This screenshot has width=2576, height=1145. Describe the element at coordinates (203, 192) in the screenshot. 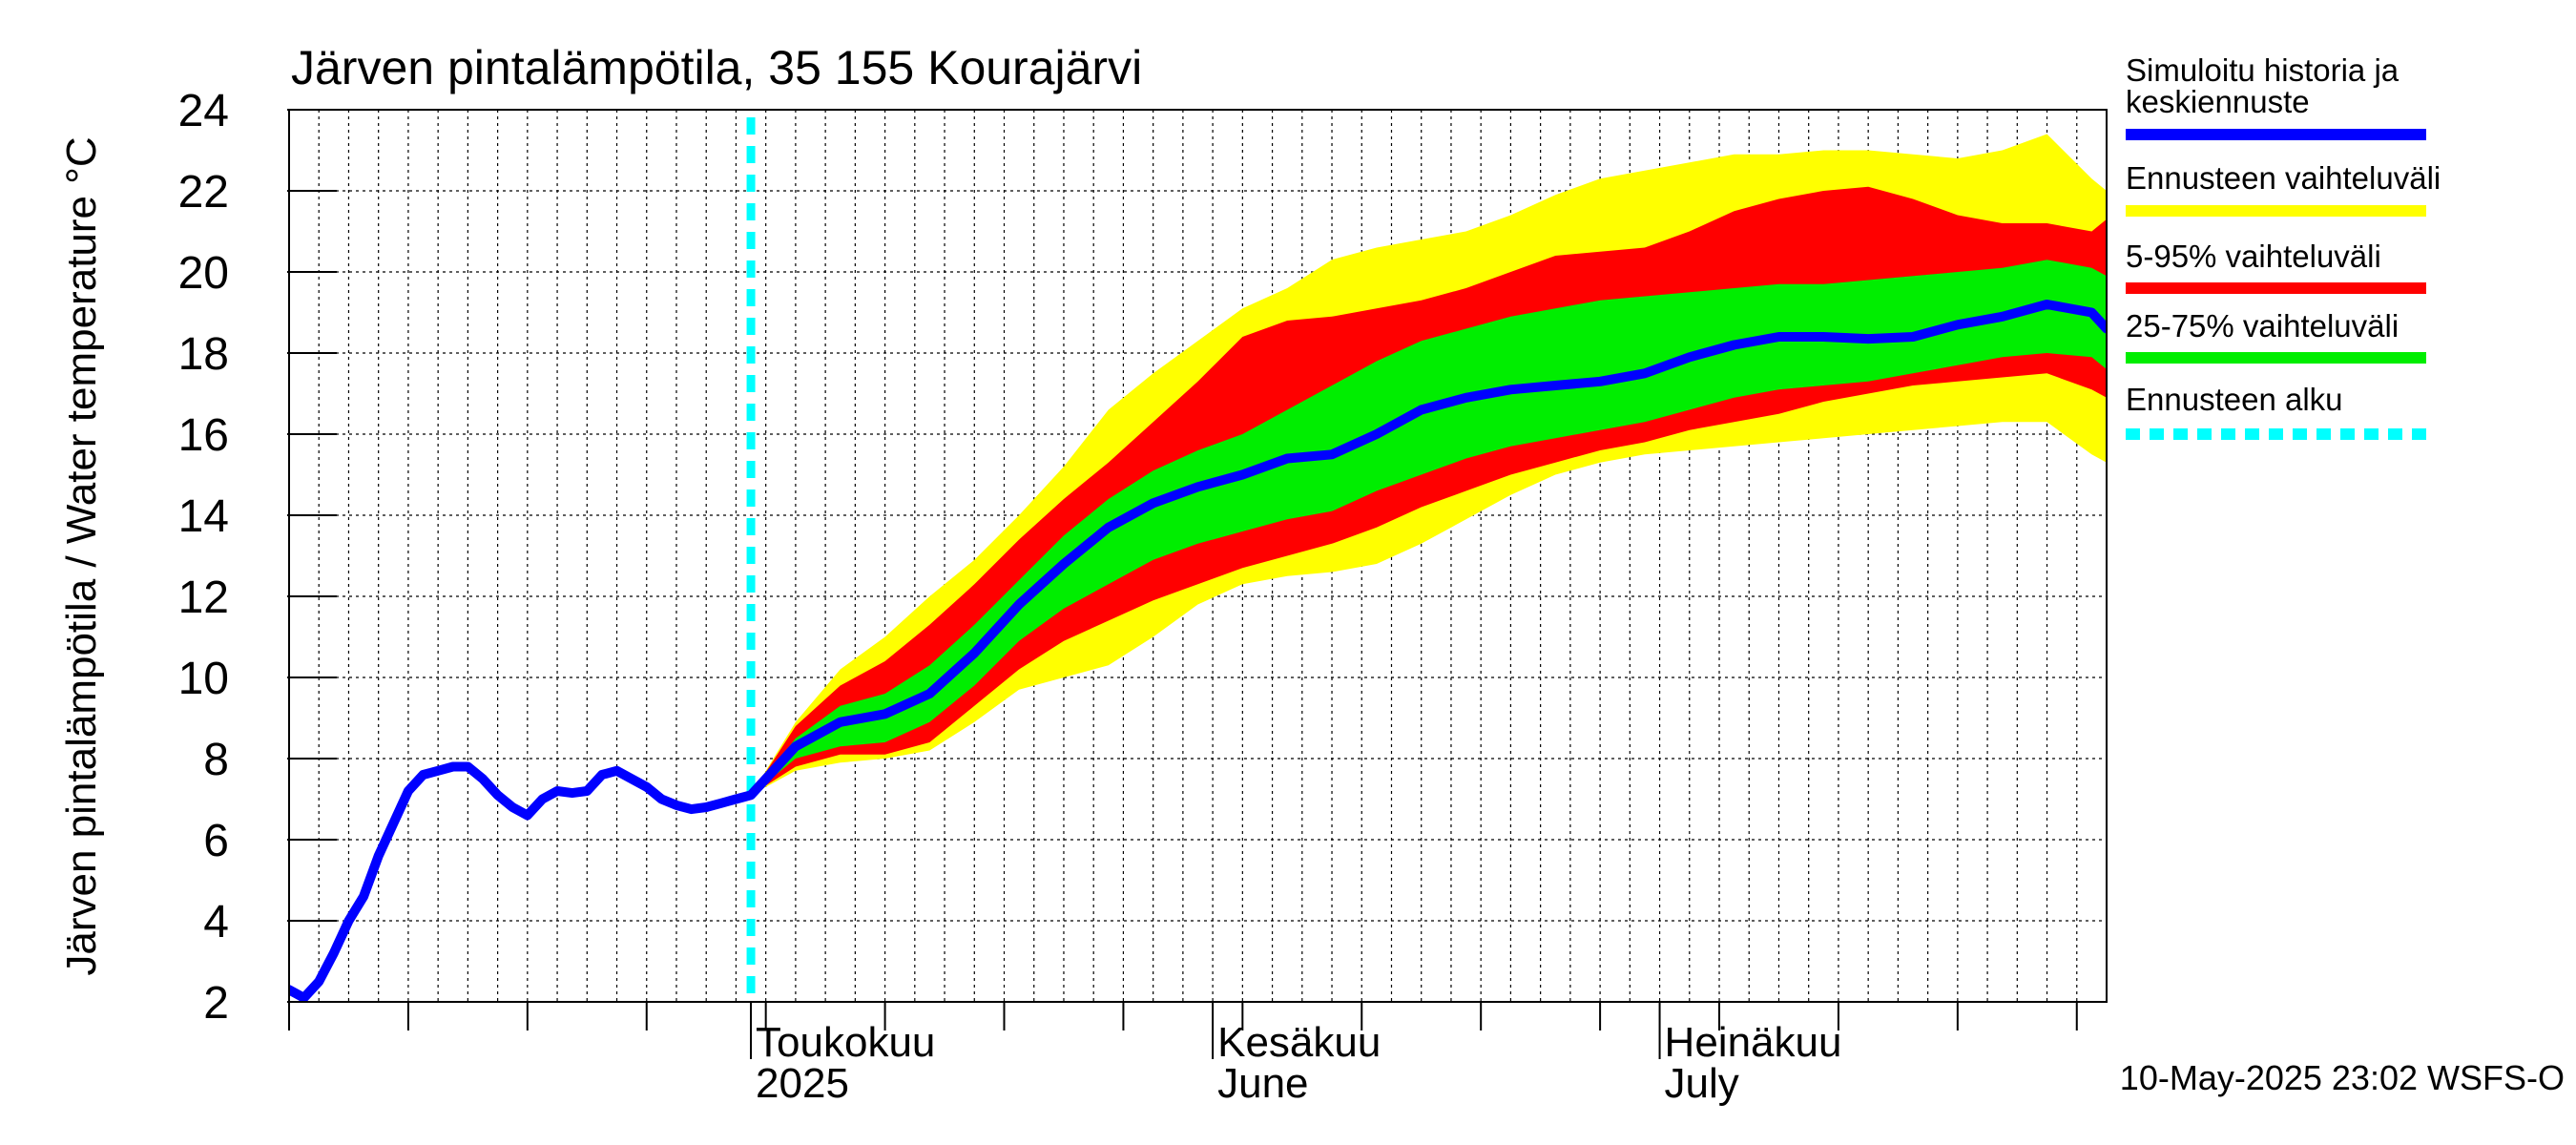

I see `y-tick-label: 22` at that location.